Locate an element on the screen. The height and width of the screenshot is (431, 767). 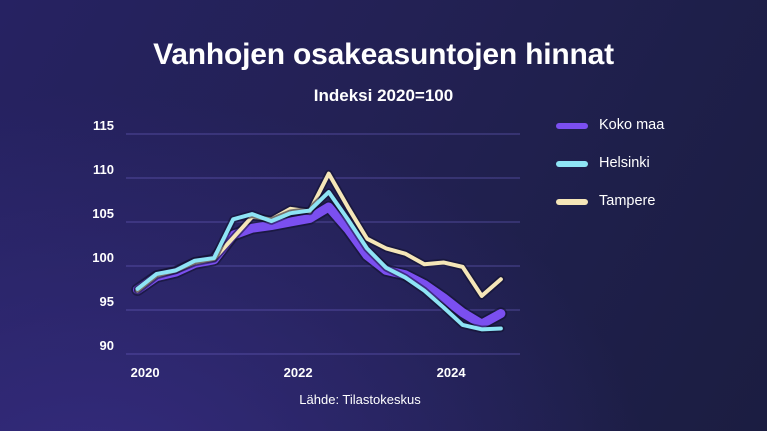
legend-item-tampere: Tampere is located at coordinates (656, 202).